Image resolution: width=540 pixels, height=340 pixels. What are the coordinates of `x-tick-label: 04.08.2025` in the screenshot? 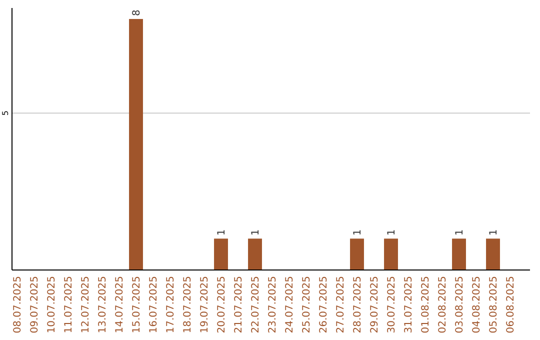 It's located at (477, 305).